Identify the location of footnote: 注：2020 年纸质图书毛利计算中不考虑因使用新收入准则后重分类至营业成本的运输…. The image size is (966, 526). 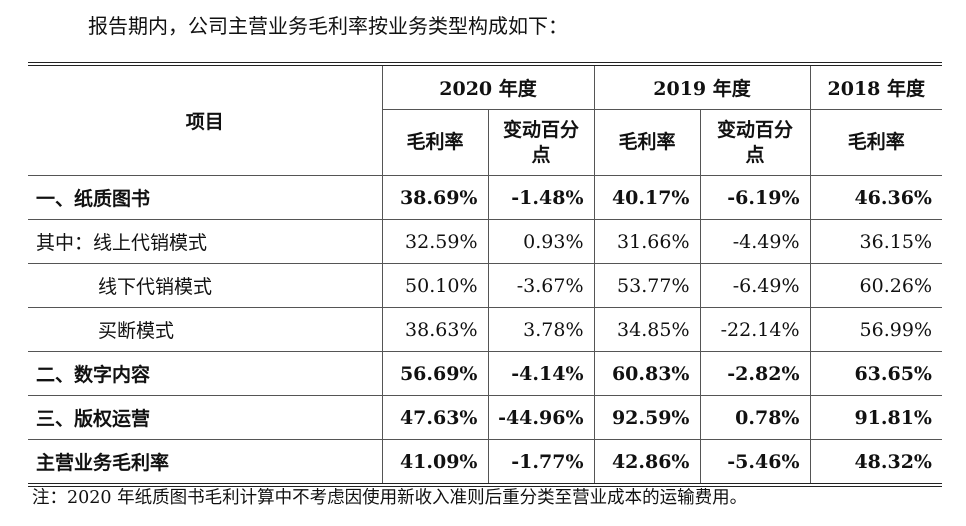
(390, 498).